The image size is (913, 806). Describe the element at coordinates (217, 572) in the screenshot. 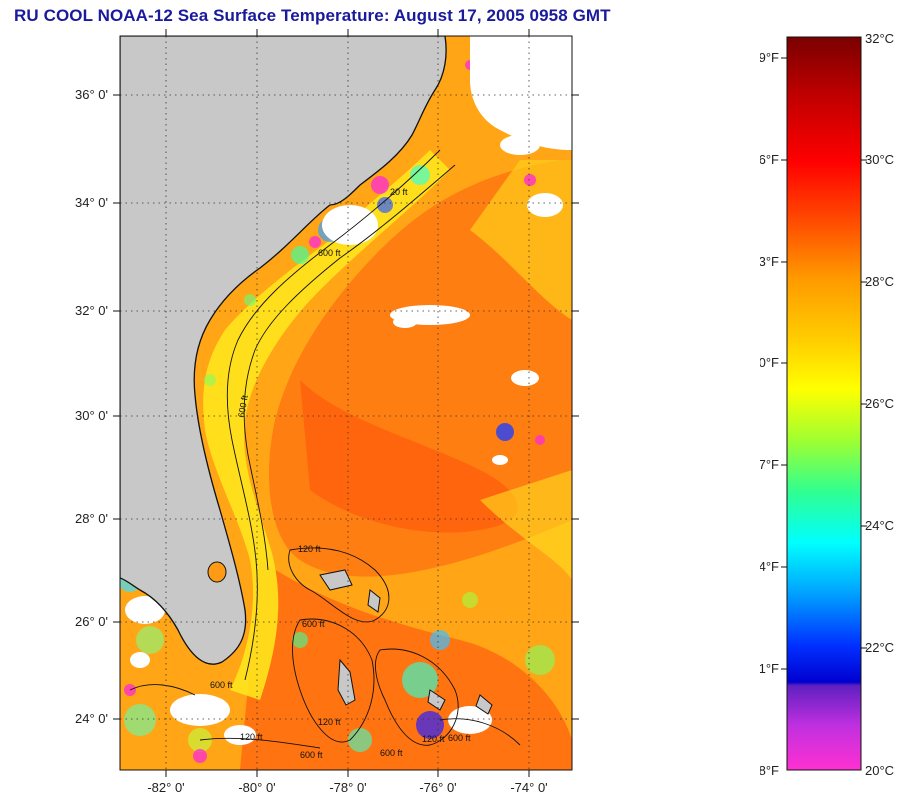

I see `lake-okeechobee` at that location.